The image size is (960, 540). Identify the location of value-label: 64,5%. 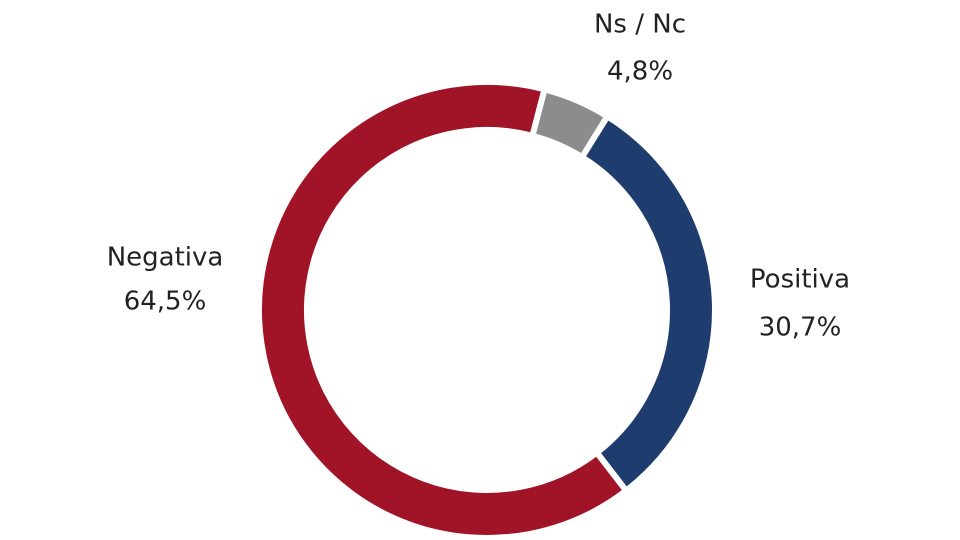
(165, 302).